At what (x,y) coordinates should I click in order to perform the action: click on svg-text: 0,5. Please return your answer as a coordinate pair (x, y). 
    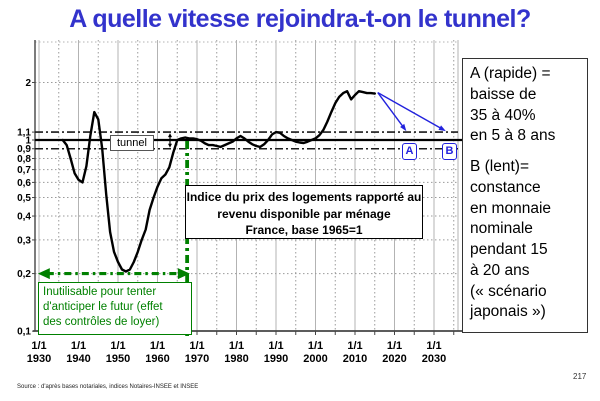
    Looking at the image, I should click on (24, 198).